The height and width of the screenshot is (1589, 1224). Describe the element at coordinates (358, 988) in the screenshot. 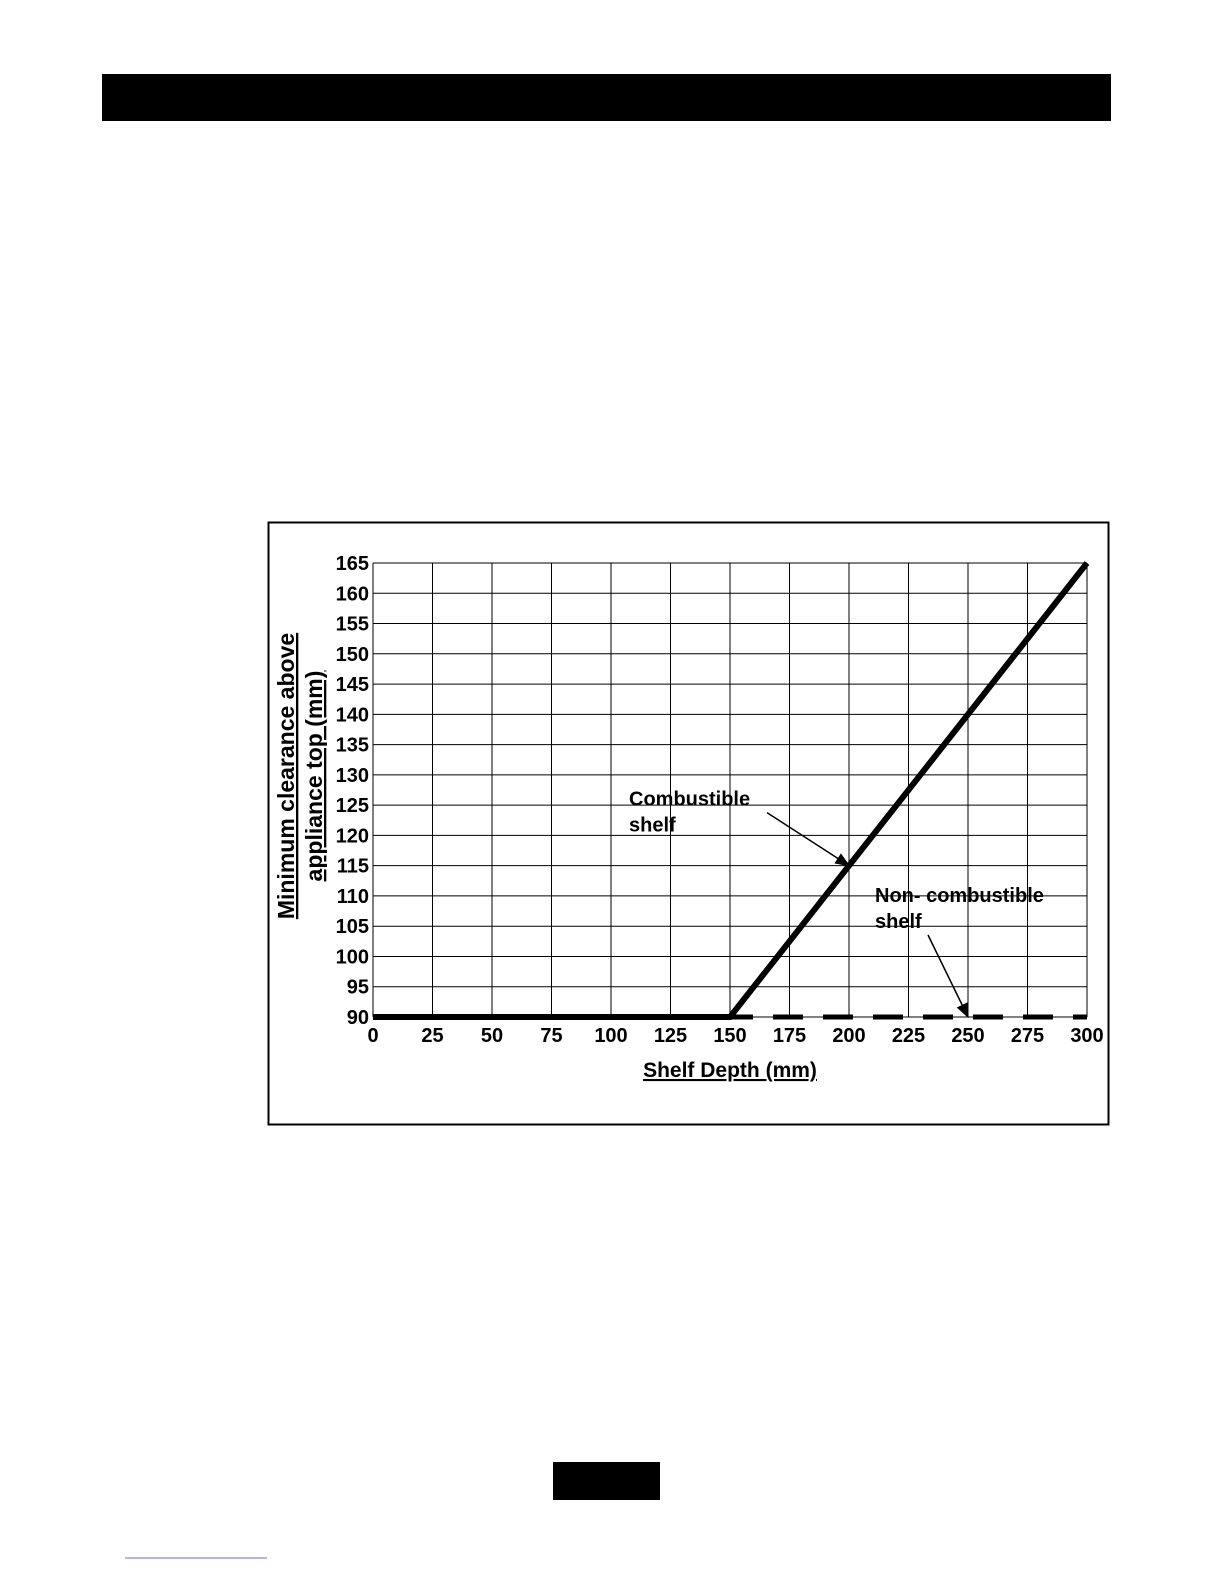

I see `y-tick-label: 95` at that location.